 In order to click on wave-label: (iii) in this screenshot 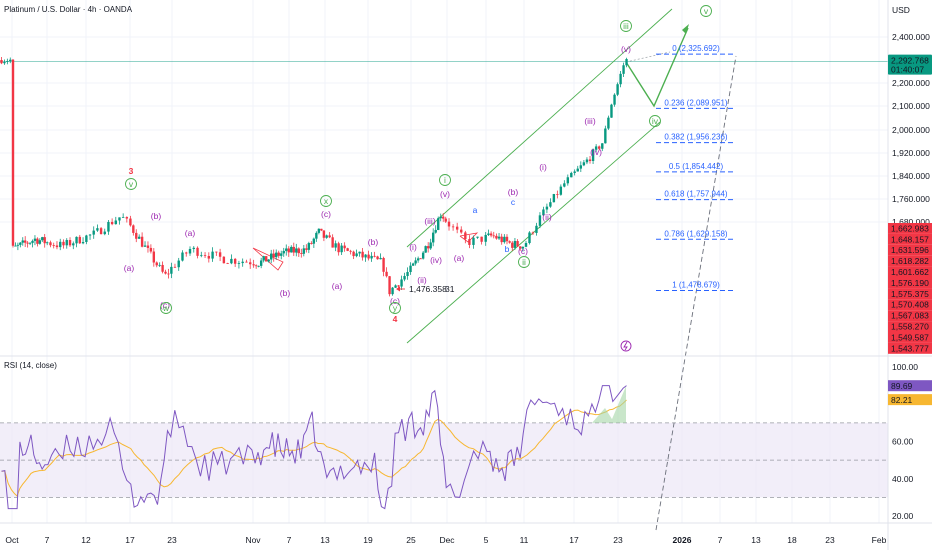, I will do `click(429, 221)`.